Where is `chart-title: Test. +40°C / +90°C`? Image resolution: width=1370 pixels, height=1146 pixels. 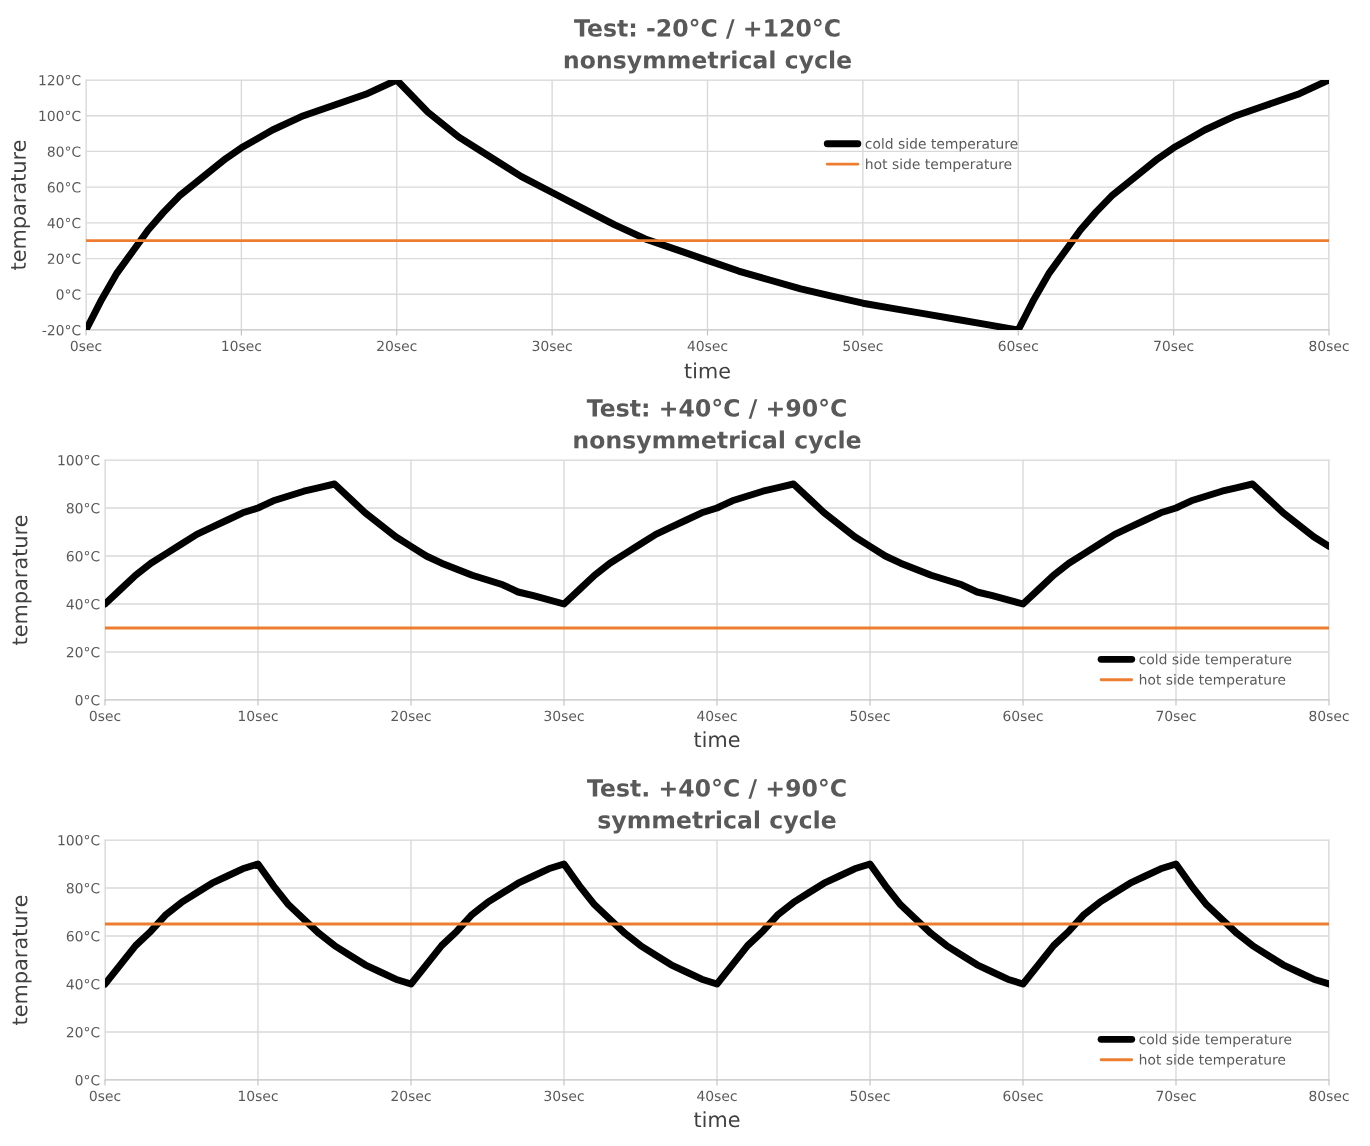 chart-title: Test. +40°C / +90°C is located at coordinates (716, 788).